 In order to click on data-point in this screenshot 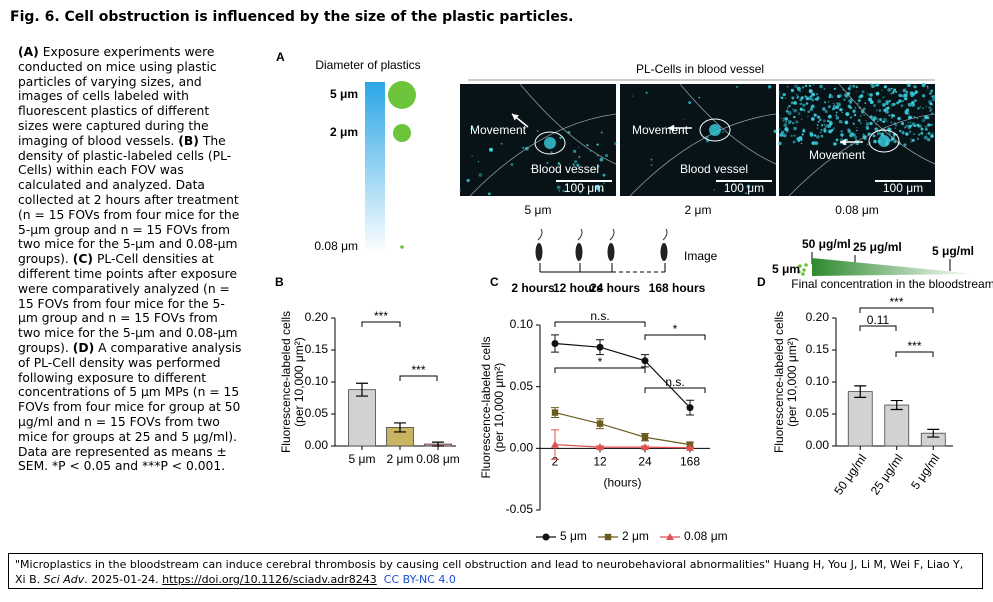, I will do `click(608, 537)`.